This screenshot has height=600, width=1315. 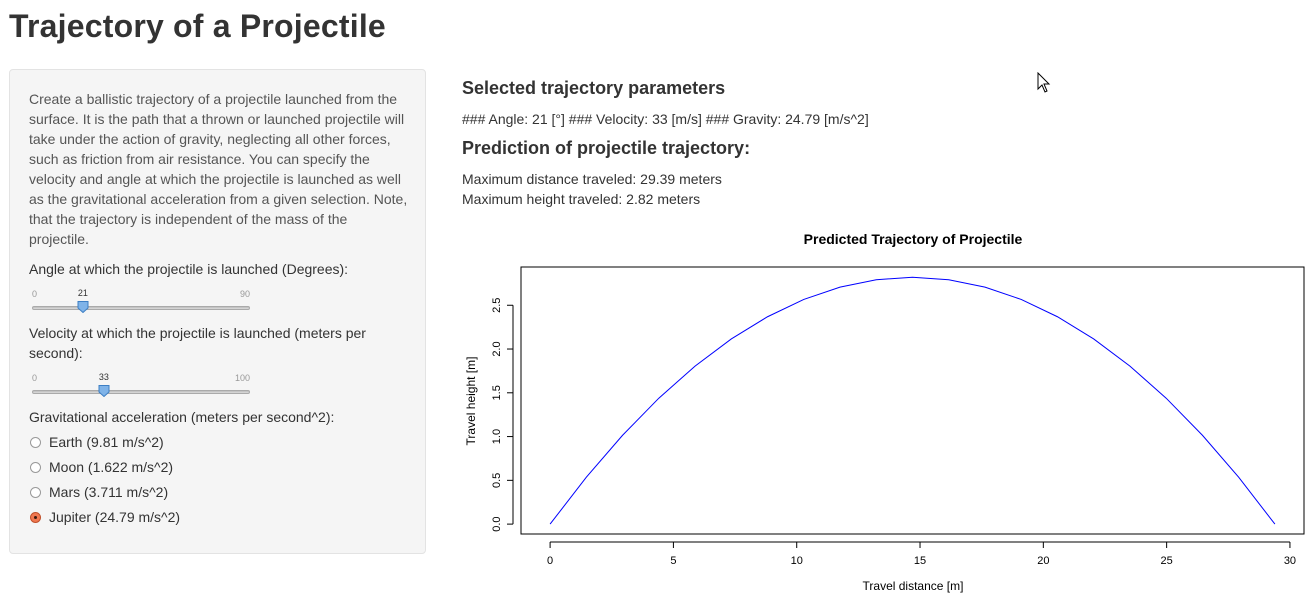 What do you see at coordinates (913, 239) in the screenshot?
I see `chart-title: Predicted Trajectory of Projectile` at bounding box center [913, 239].